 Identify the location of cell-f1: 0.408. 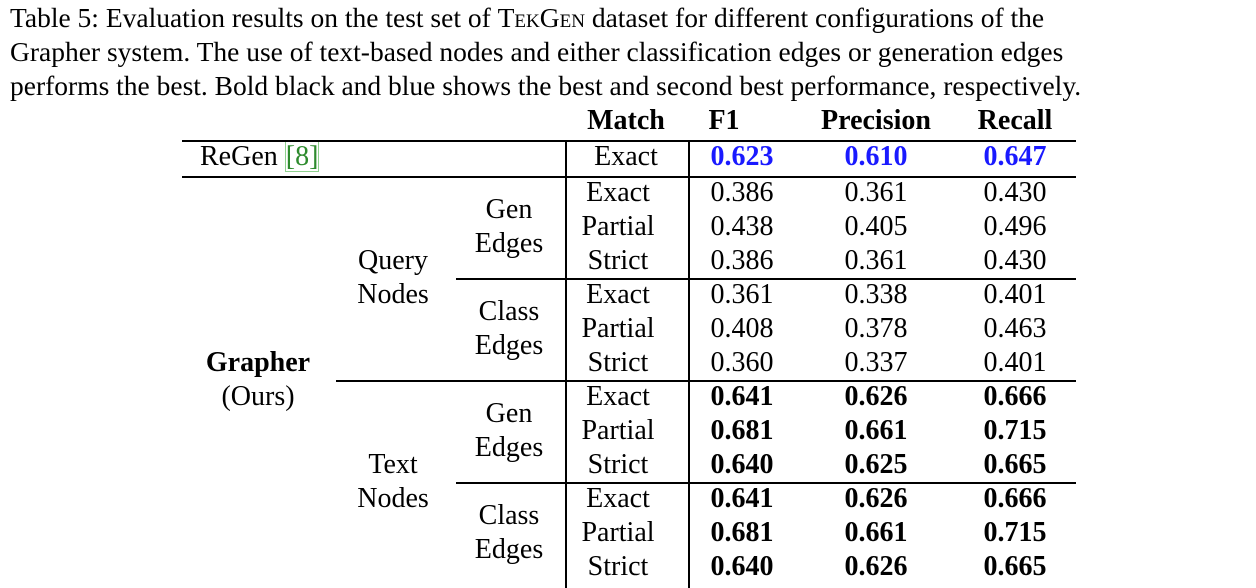
(742, 328).